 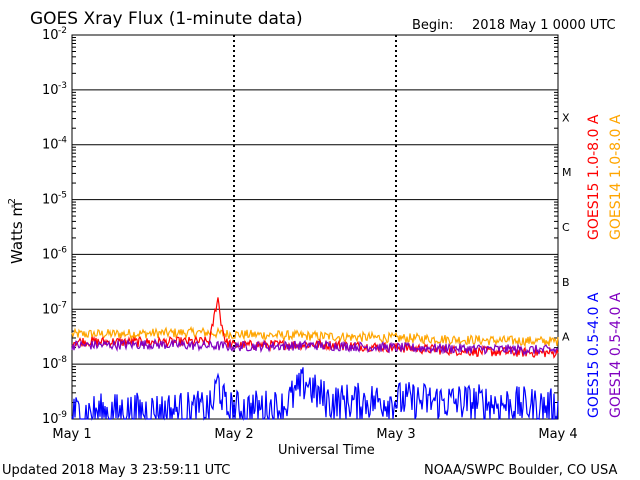 What do you see at coordinates (62, 86) in the screenshot?
I see `y-tick-exponent: -3` at bounding box center [62, 86].